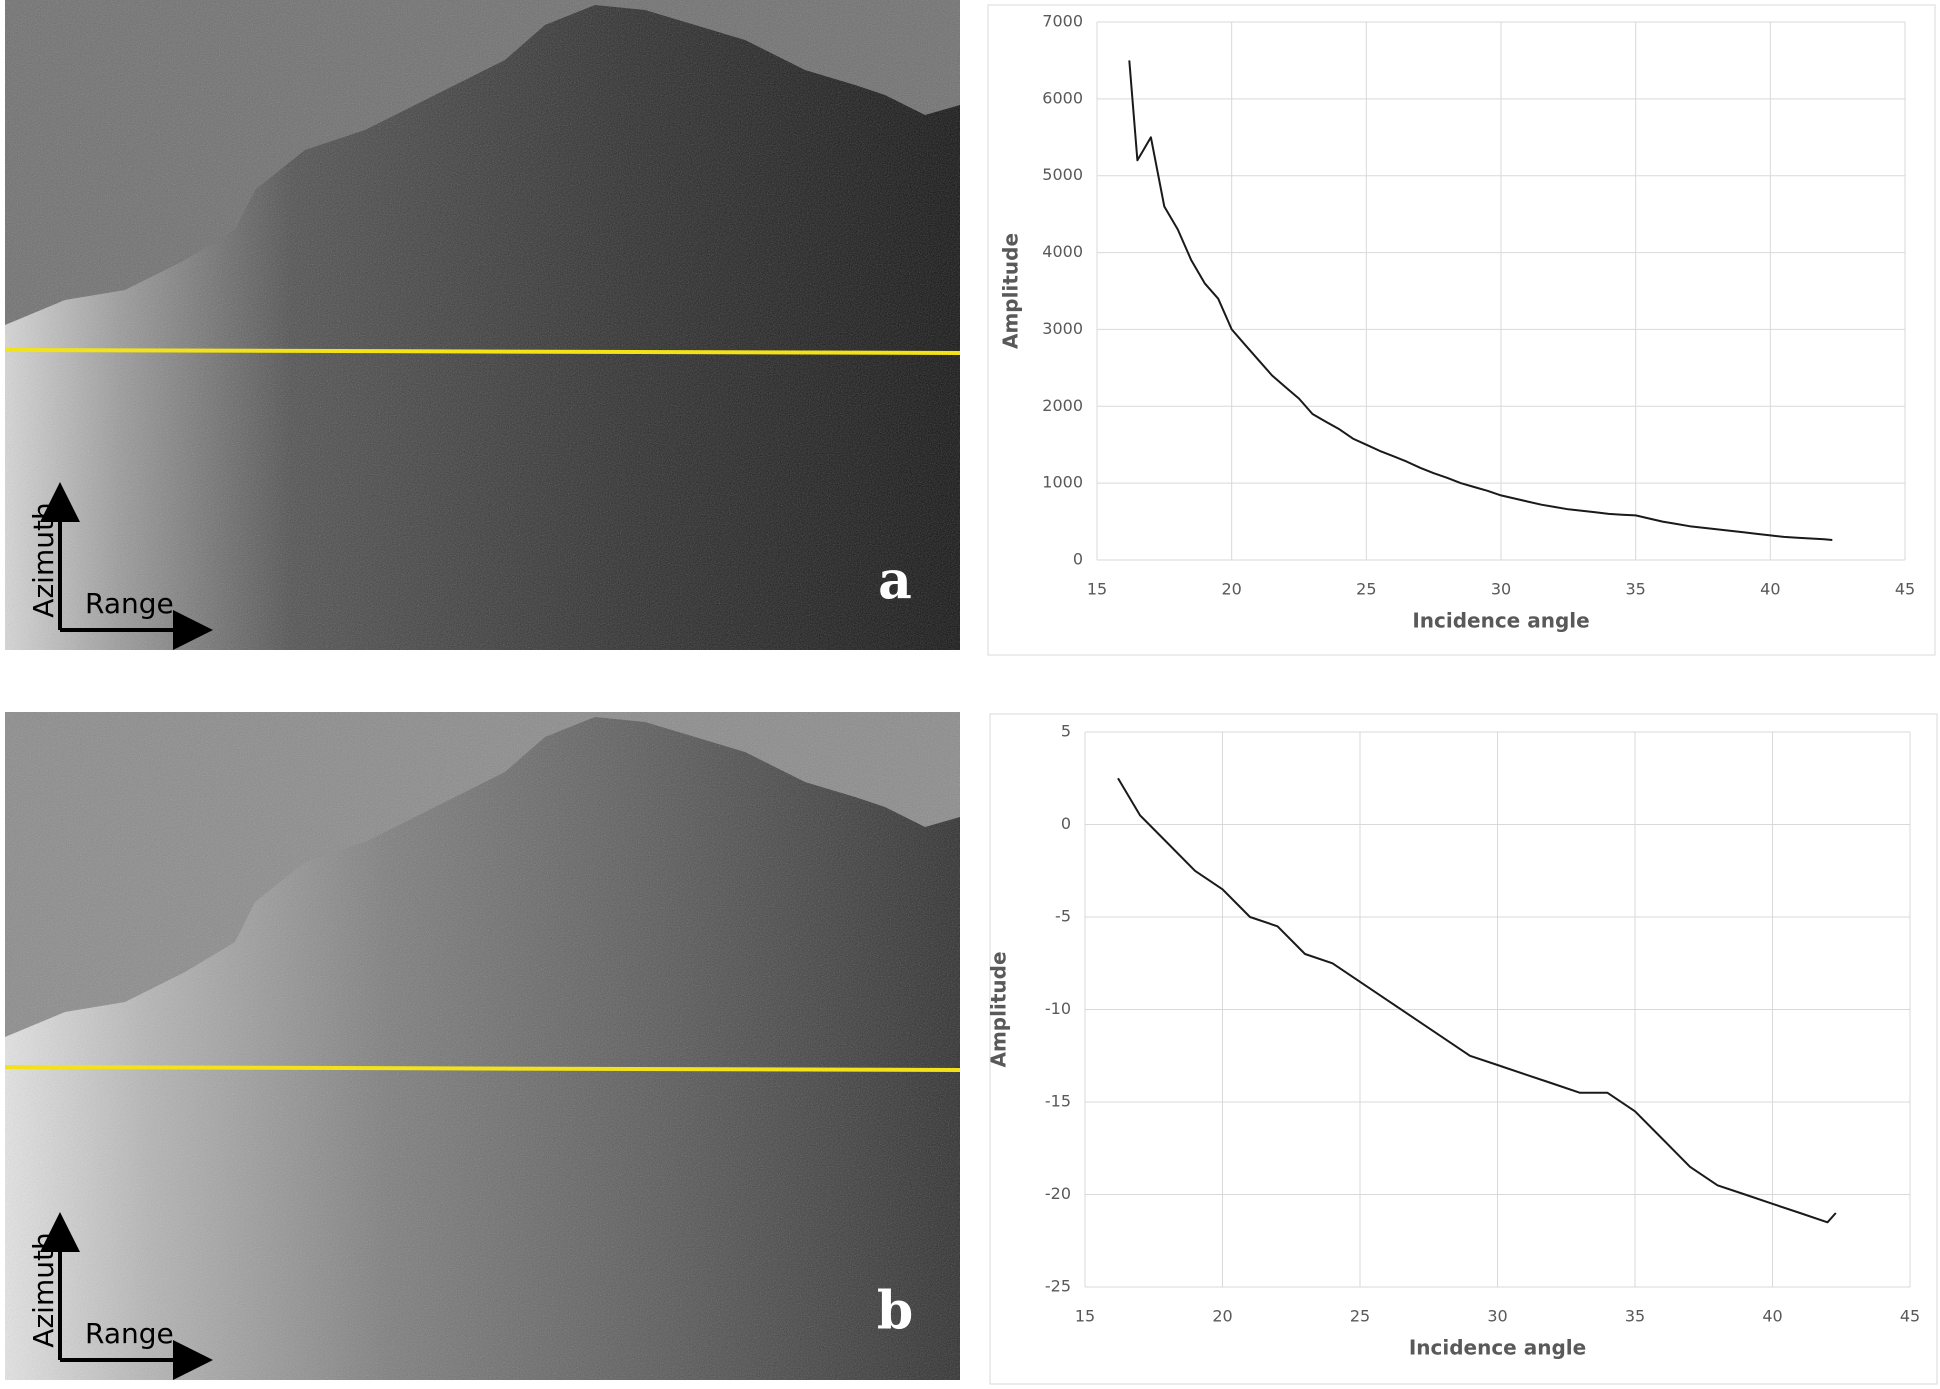 This screenshot has height=1389, width=1940. What do you see at coordinates (1062, 405) in the screenshot?
I see `y-tick-label: 2000` at bounding box center [1062, 405].